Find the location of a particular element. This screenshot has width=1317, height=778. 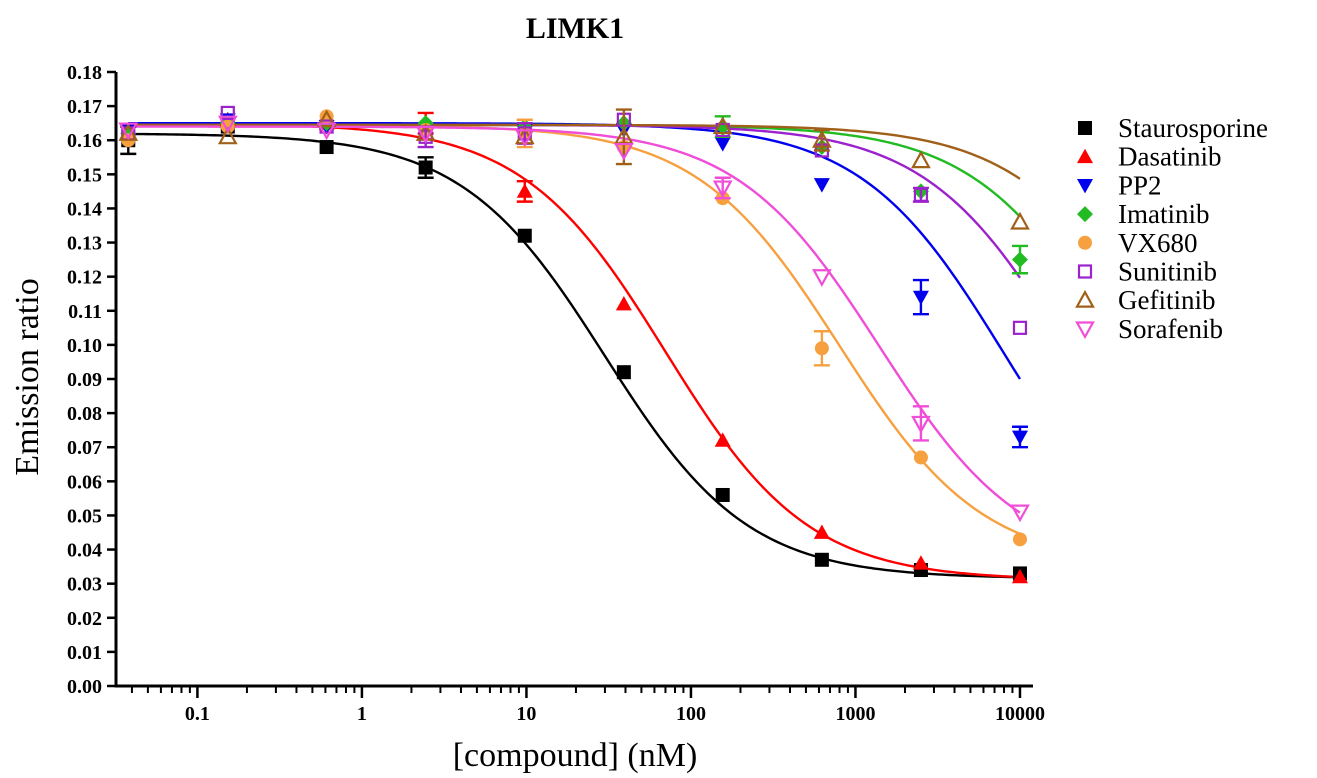

y-tick-label: 0.12 is located at coordinates (84, 278).